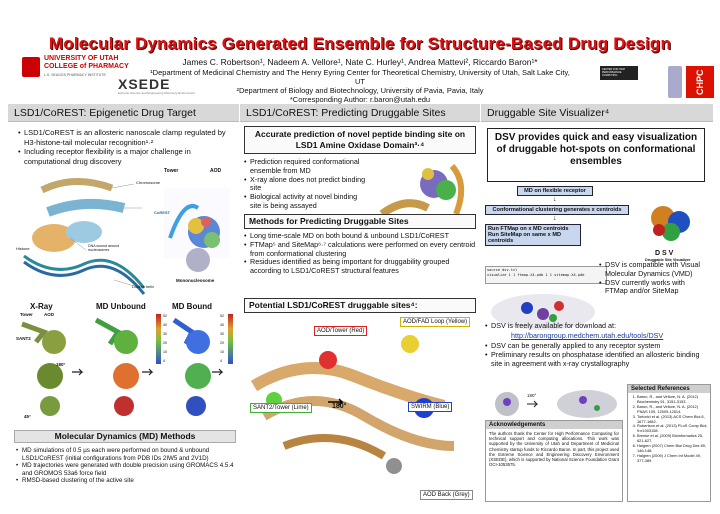 Image resolution: width=720 pixels, height=514 pixels. What do you see at coordinates (222, 325) in the screenshot?
I see `tick-label: 40` at bounding box center [222, 325].